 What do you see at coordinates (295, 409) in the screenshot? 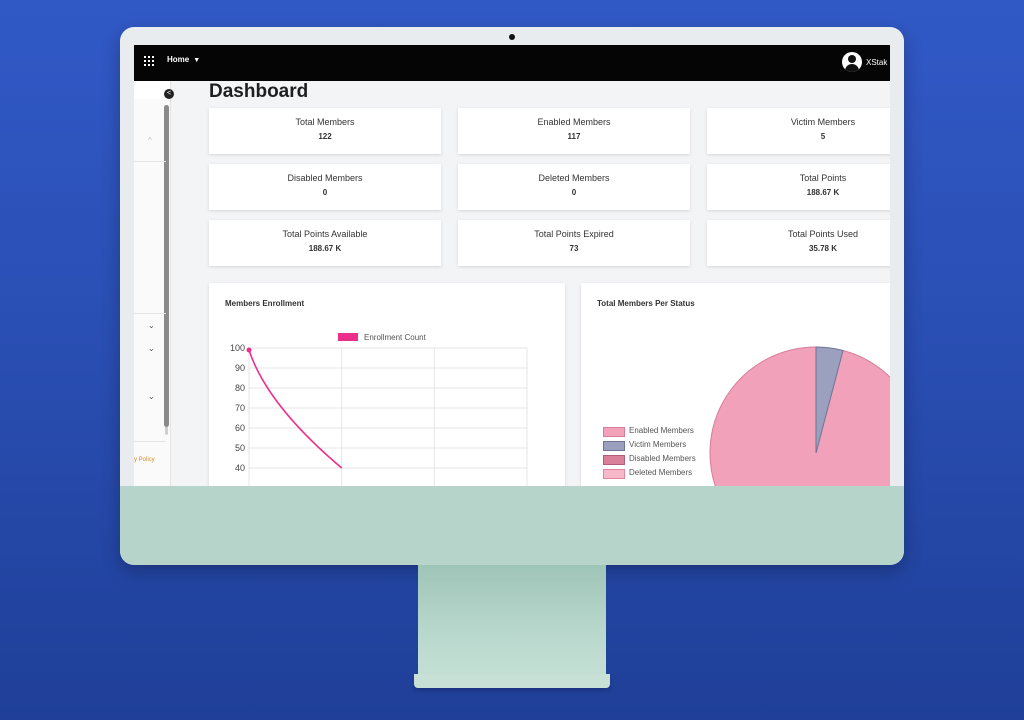
I see `enrollment-series-line` at bounding box center [295, 409].